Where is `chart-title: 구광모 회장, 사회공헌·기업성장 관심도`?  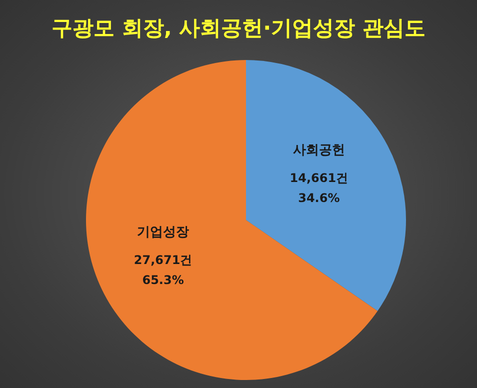 chart-title: 구광모 회장, 사회공헌·기업성장 관심도 is located at coordinates (238, 28).